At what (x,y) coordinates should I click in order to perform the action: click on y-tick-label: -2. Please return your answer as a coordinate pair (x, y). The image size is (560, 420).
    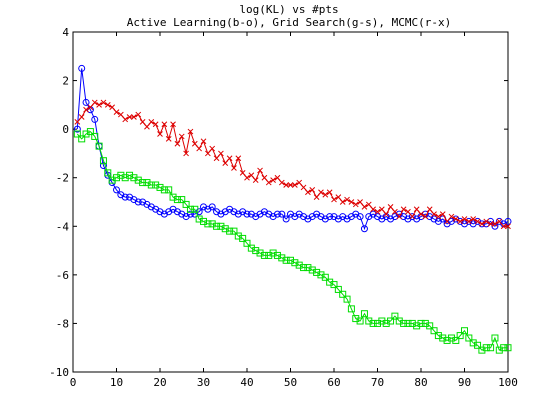
    Looking at the image, I should click on (62, 178).